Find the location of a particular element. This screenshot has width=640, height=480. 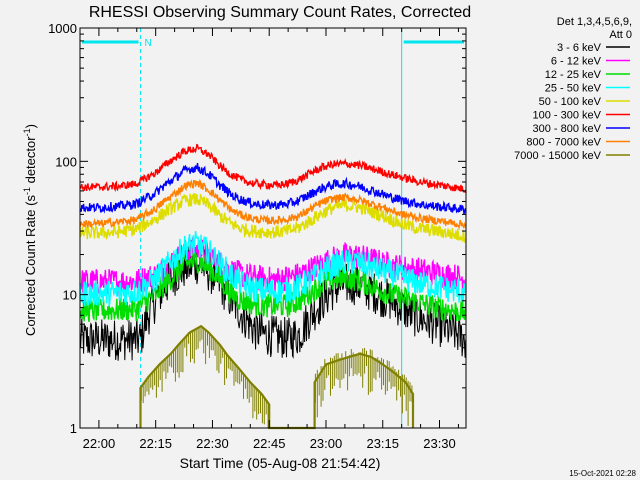

legend-entry-label: 6 - 12 keV is located at coordinates (576, 62).